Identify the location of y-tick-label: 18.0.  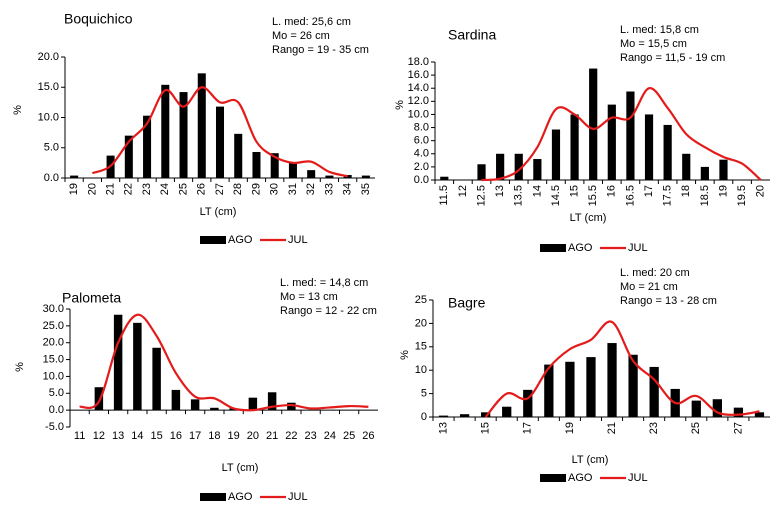
(418, 62).